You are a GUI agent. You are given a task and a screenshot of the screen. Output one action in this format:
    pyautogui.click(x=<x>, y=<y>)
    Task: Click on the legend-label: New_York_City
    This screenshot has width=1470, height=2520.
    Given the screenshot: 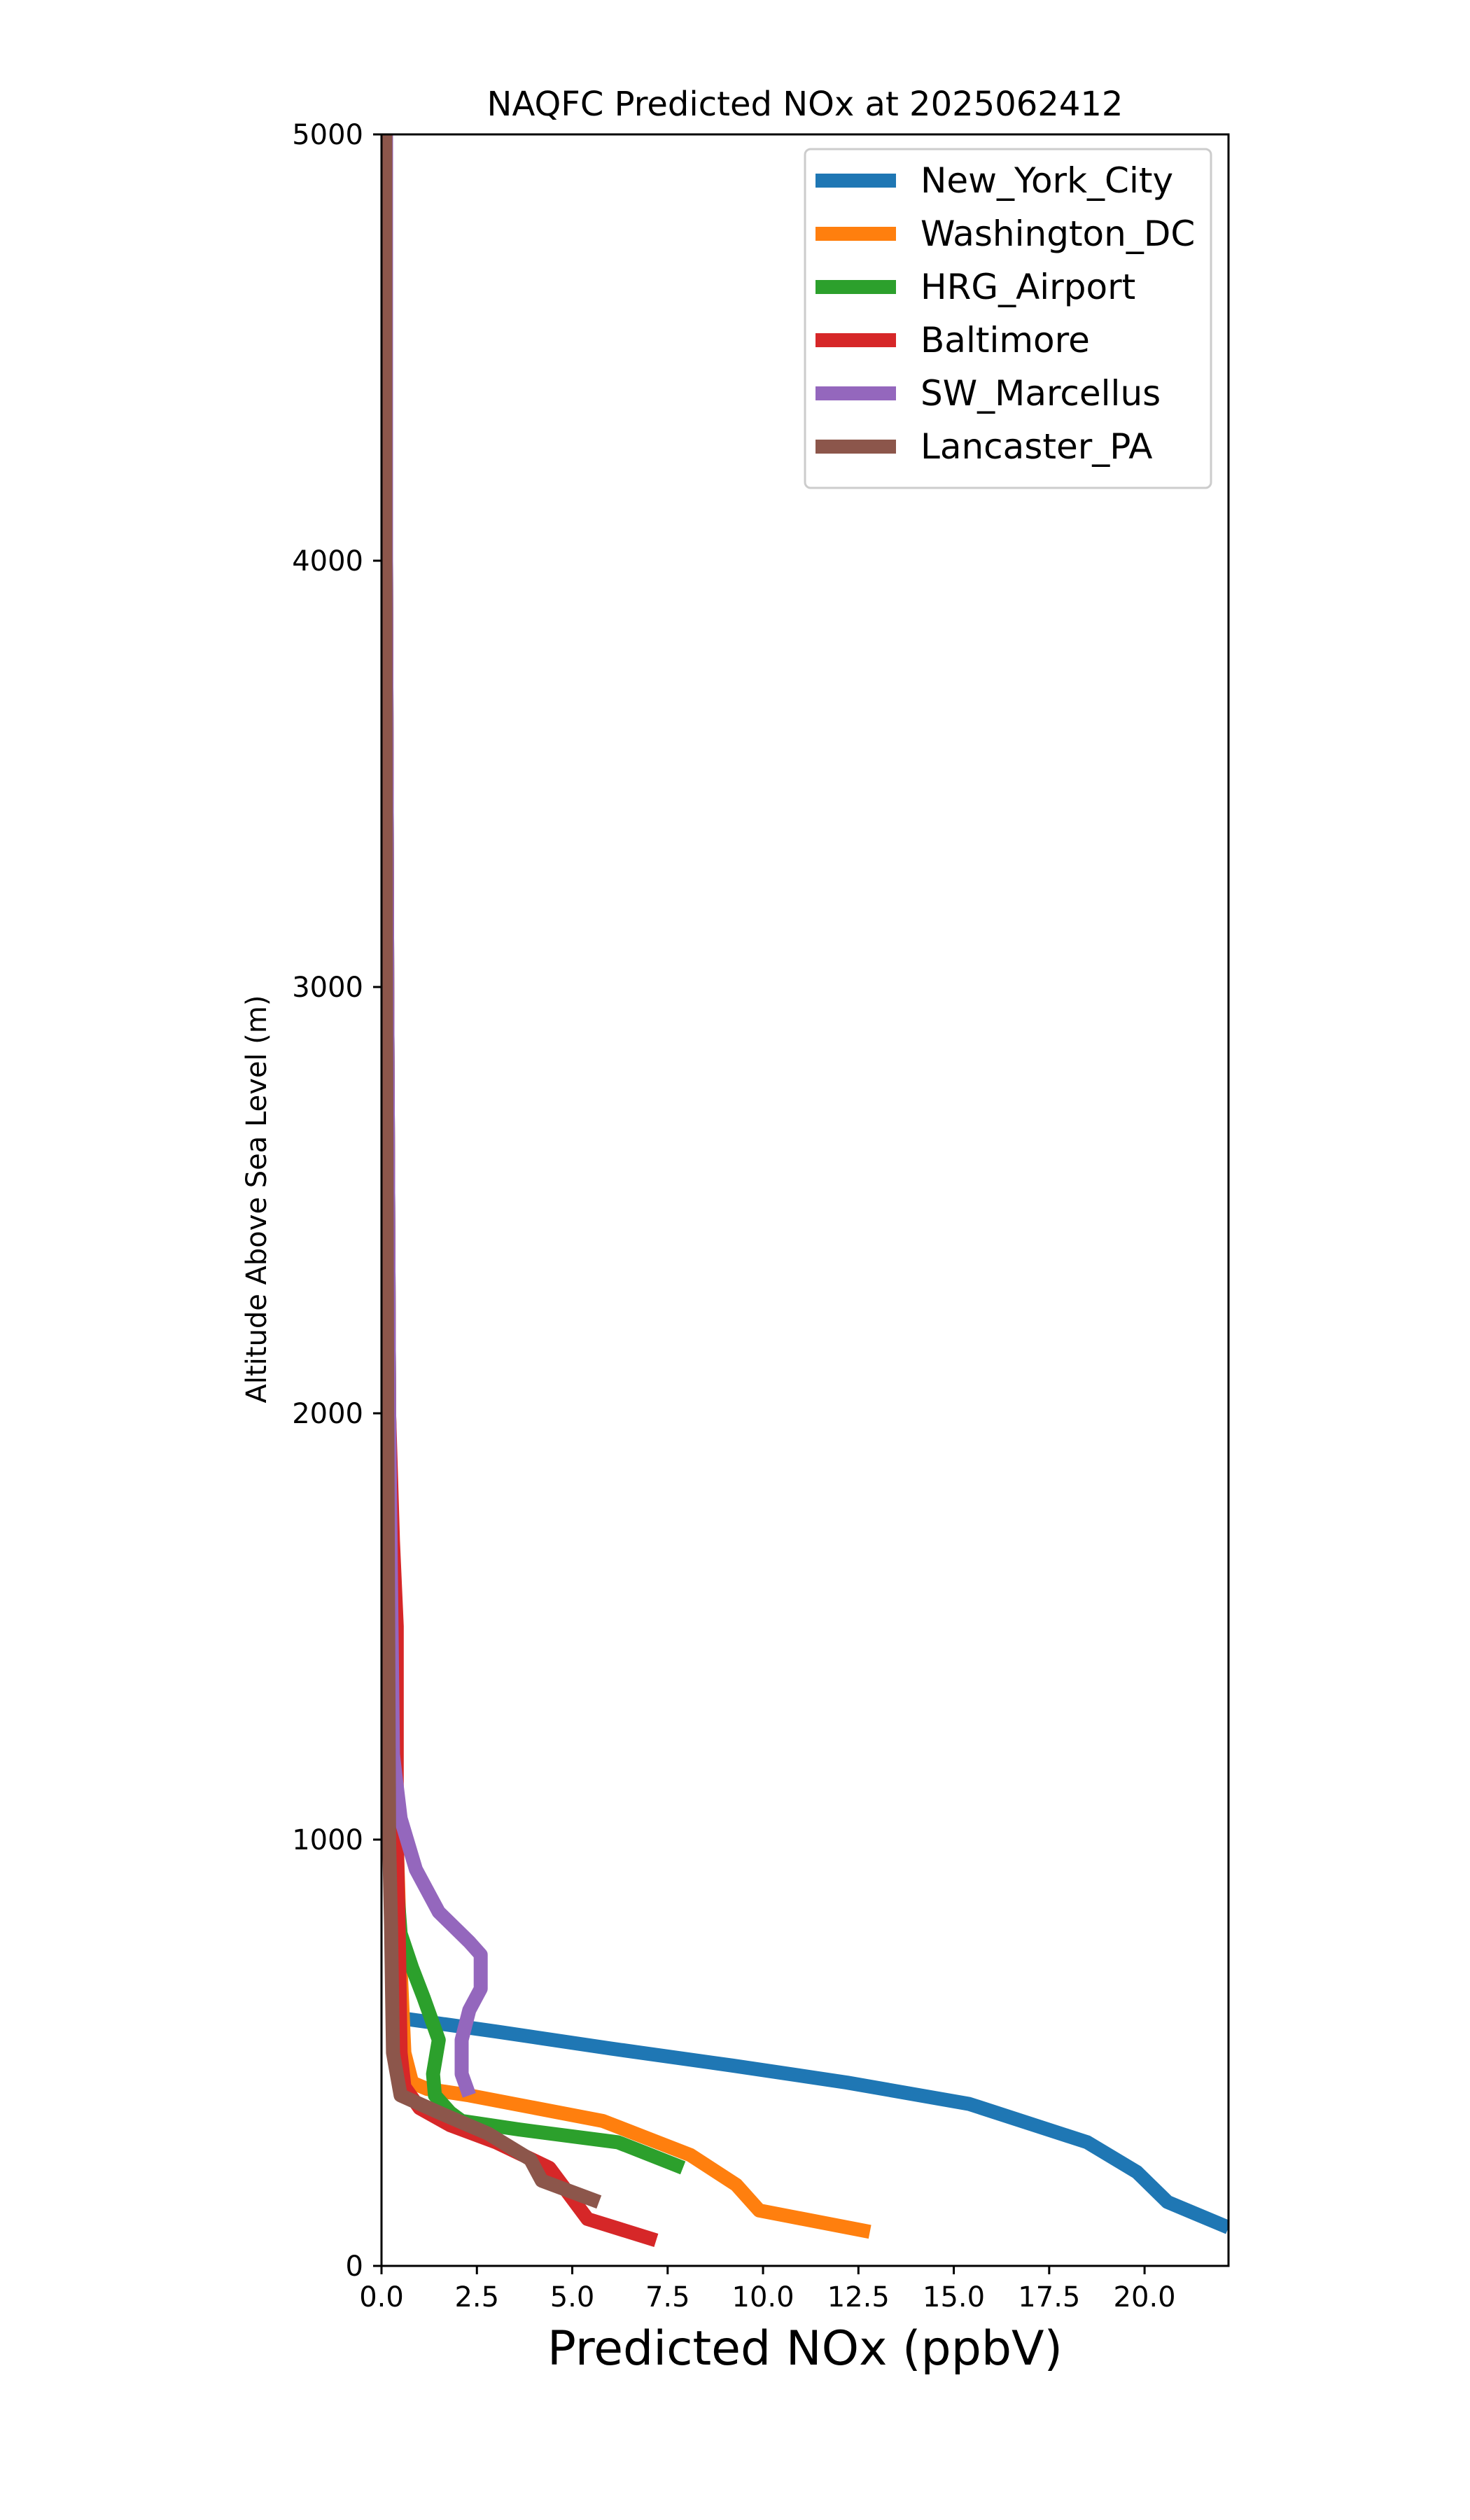 What is the action you would take?
    pyautogui.click(x=1046, y=180)
    